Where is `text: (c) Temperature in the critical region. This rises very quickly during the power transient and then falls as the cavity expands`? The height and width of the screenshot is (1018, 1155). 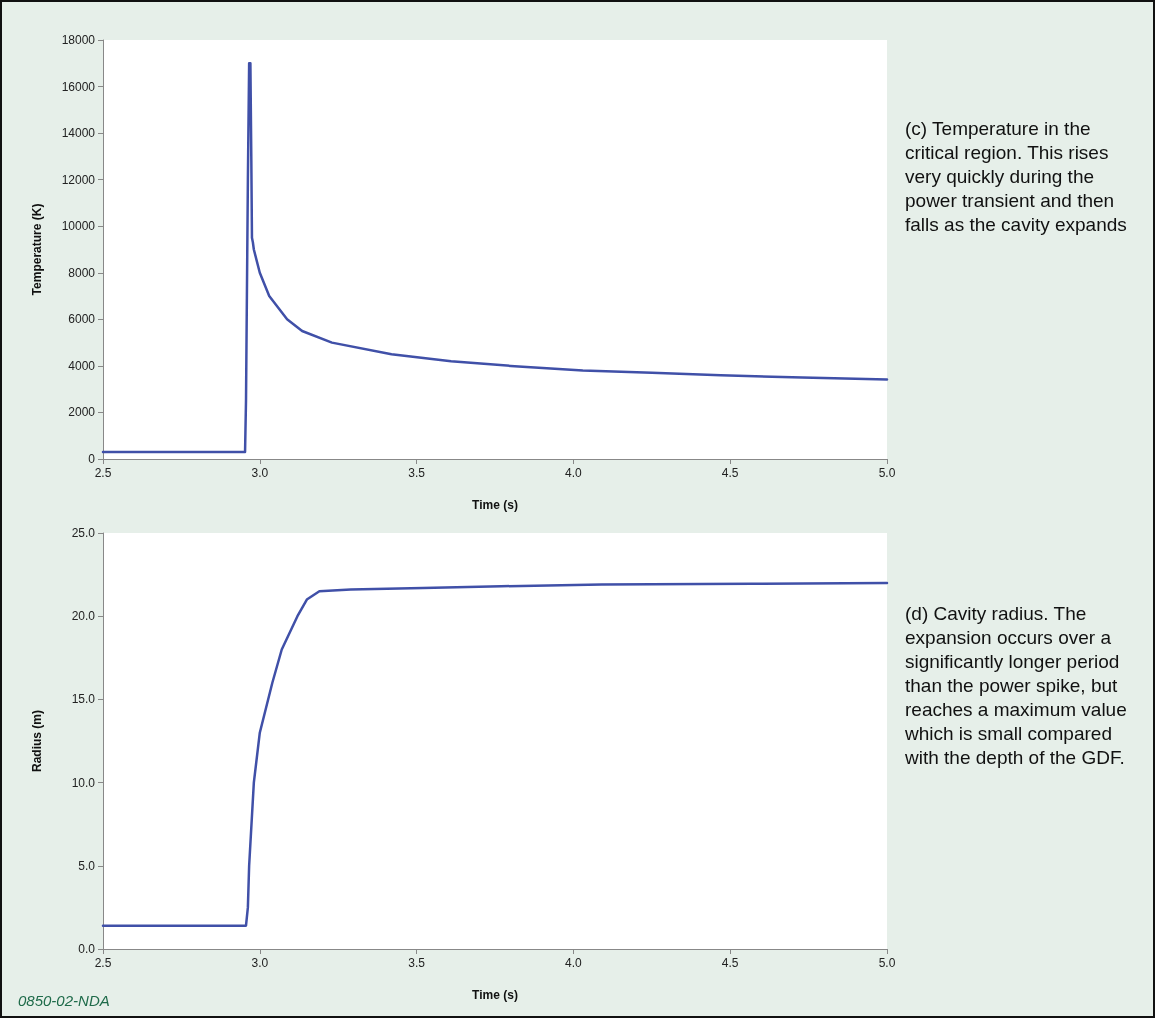
text: (c) Temperature in the critical region. This rises very quickly during the power transient and then falls as the cavity expands is located at coordinates (1016, 177).